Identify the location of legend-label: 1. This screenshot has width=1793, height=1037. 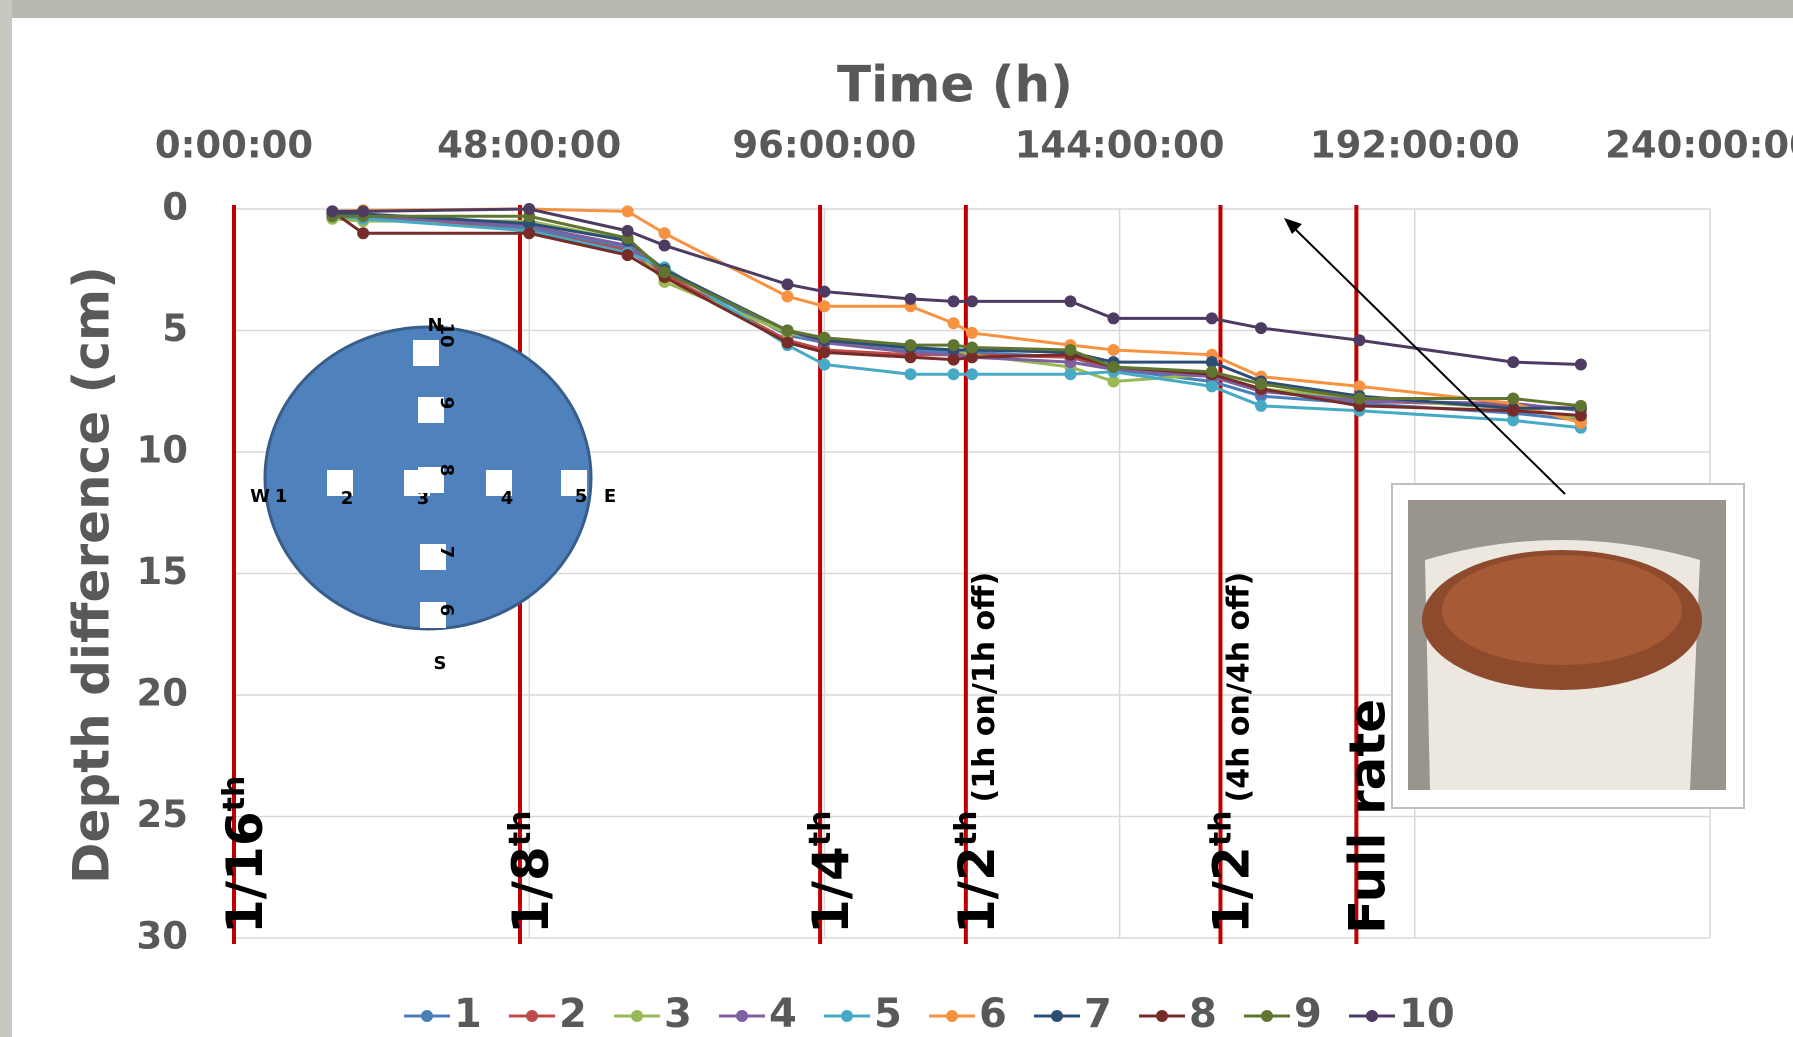
(468, 1014).